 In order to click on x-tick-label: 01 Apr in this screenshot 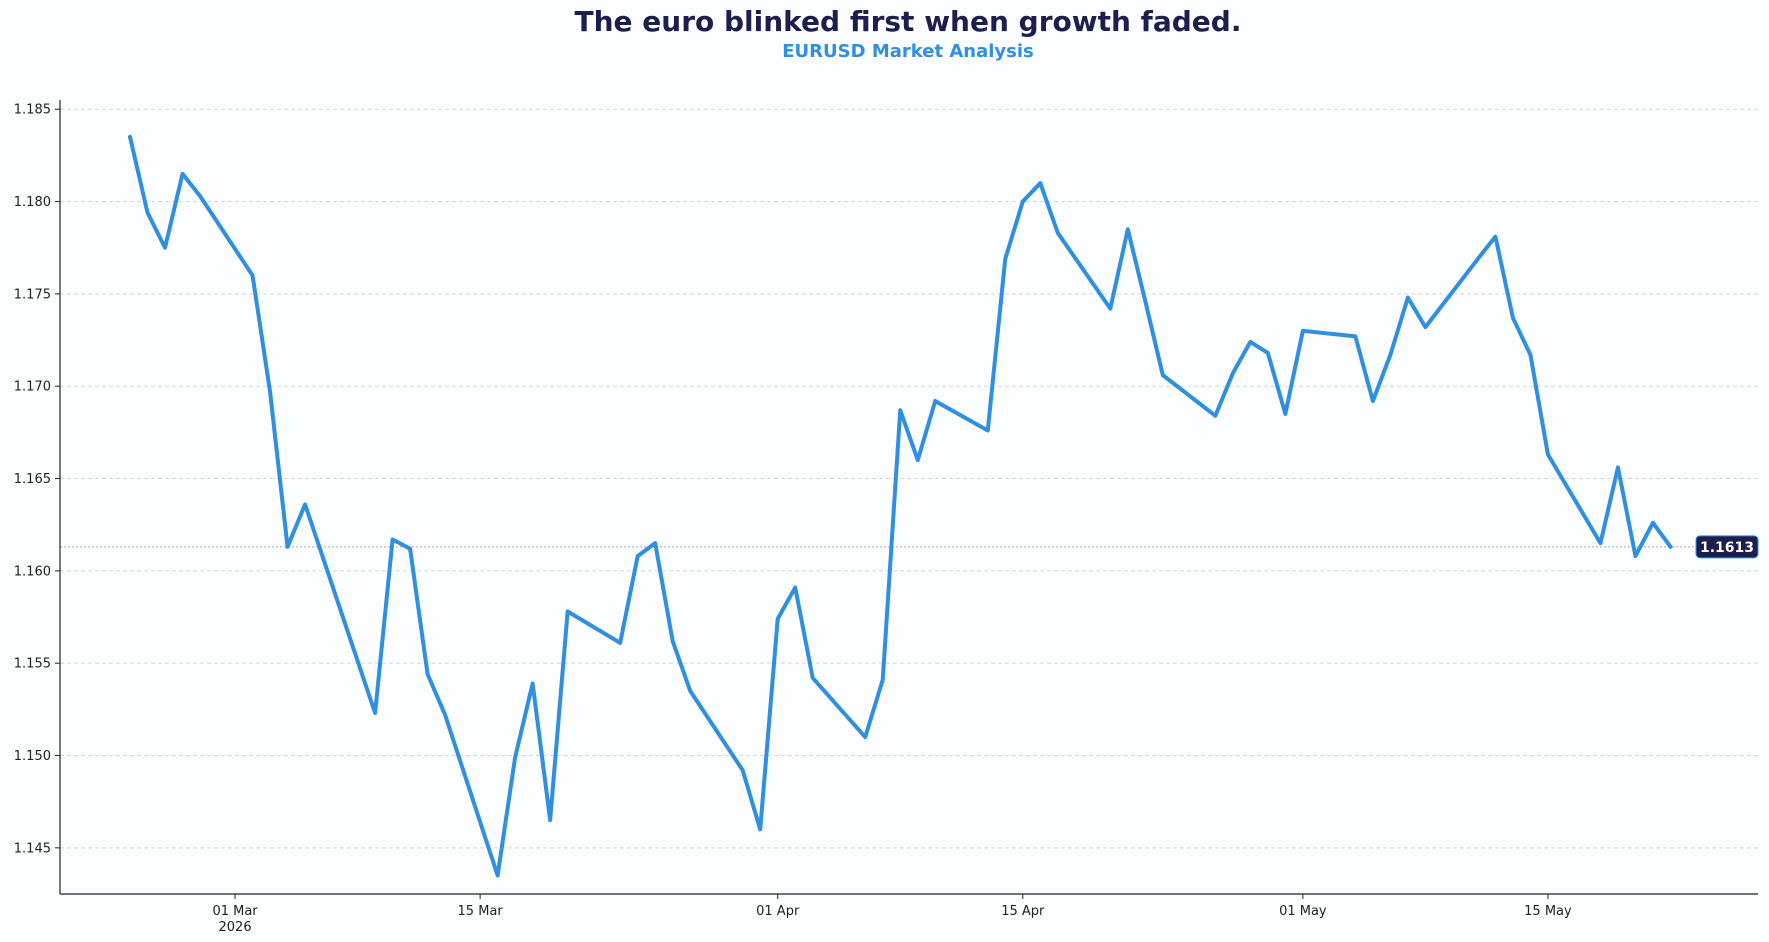, I will do `click(778, 911)`.